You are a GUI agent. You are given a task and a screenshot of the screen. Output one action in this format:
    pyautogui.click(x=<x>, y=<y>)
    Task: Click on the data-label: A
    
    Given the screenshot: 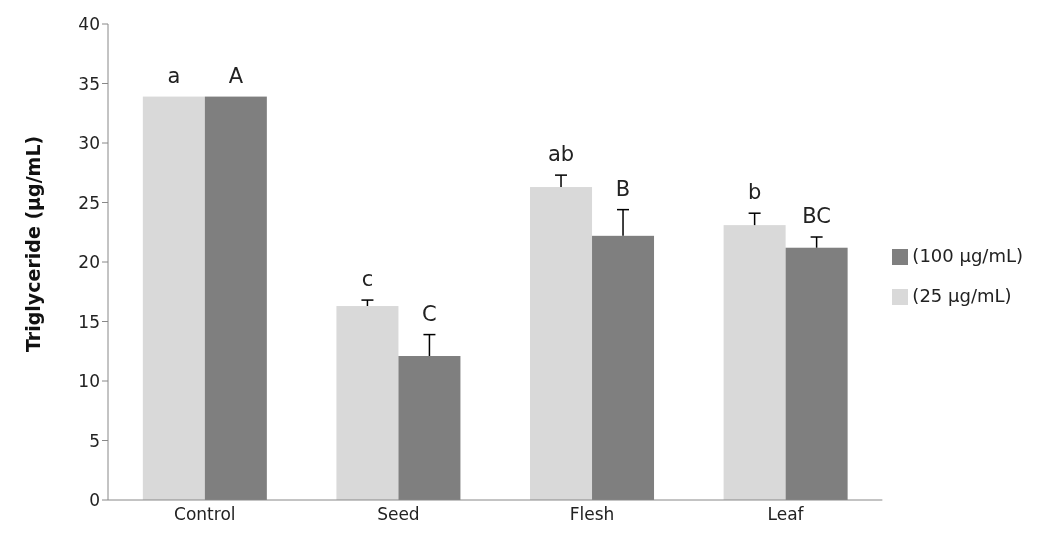 What is the action you would take?
    pyautogui.click(x=236, y=75)
    